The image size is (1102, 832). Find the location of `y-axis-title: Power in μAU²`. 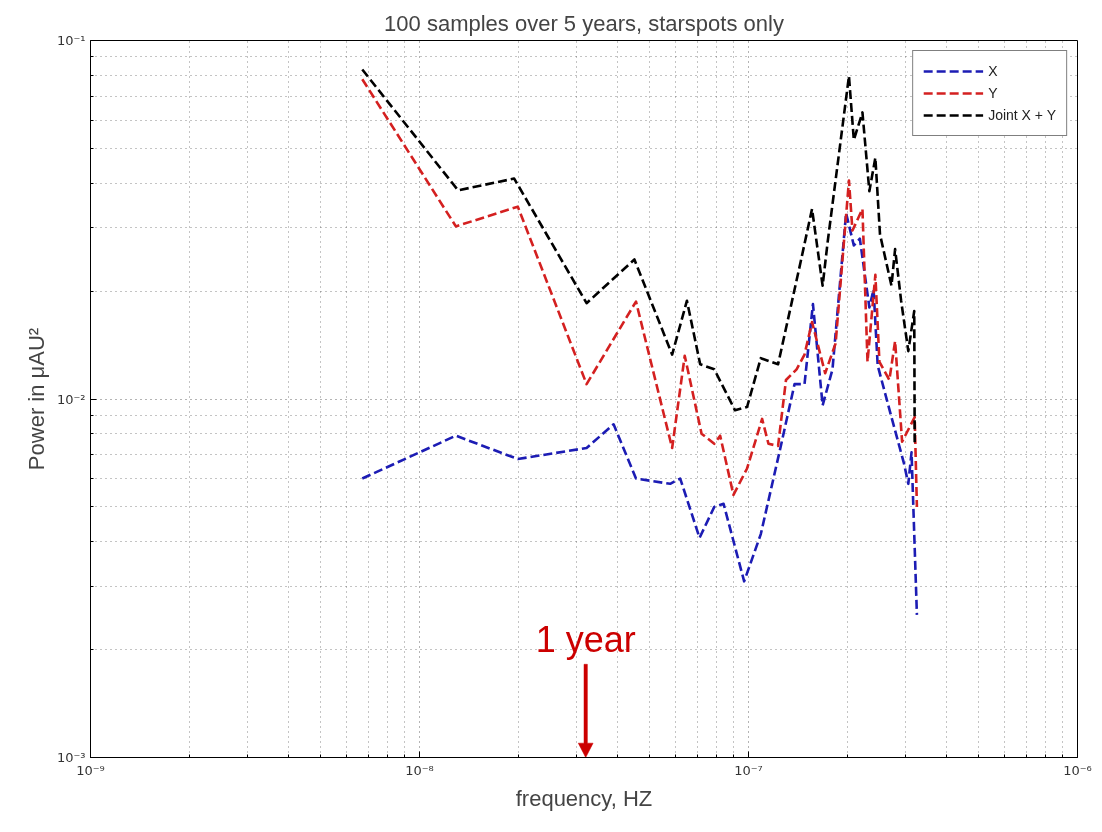

y-axis-title: Power in μAU² is located at coordinates (36, 399).